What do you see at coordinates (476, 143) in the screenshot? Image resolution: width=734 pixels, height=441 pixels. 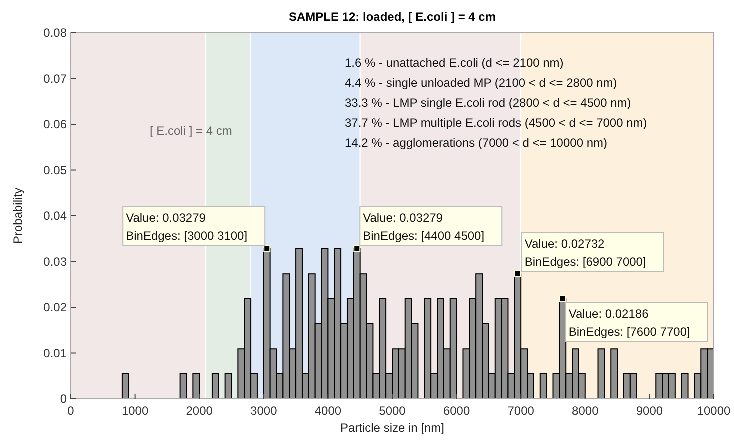 I see `annotation: 14.2 % - agglomerations (7000 < d <= 10000 nm)` at bounding box center [476, 143].